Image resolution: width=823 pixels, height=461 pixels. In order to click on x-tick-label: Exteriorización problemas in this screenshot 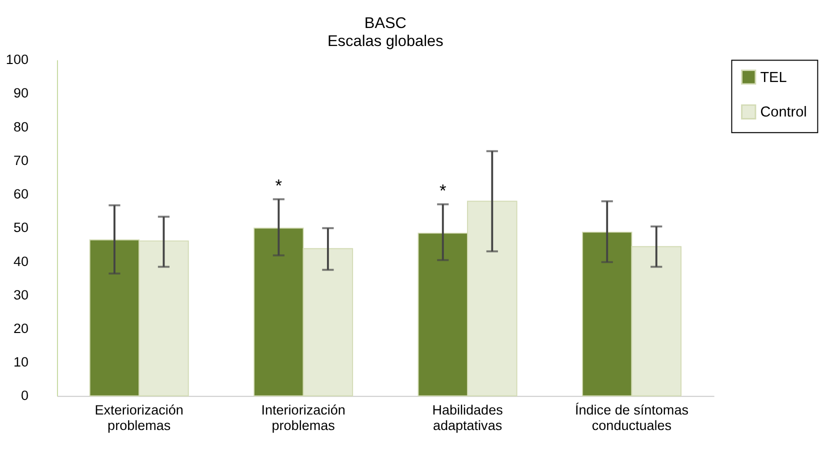, I will do `click(139, 418)`.